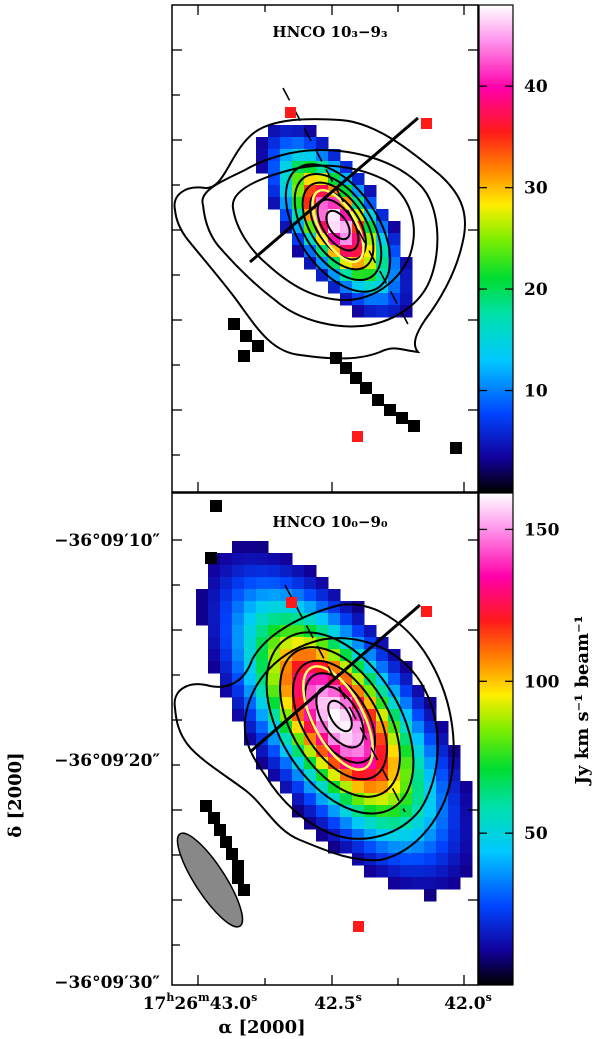 The width and height of the screenshot is (600, 1039). I want to click on colorbar-ticks, so click(496, 459).